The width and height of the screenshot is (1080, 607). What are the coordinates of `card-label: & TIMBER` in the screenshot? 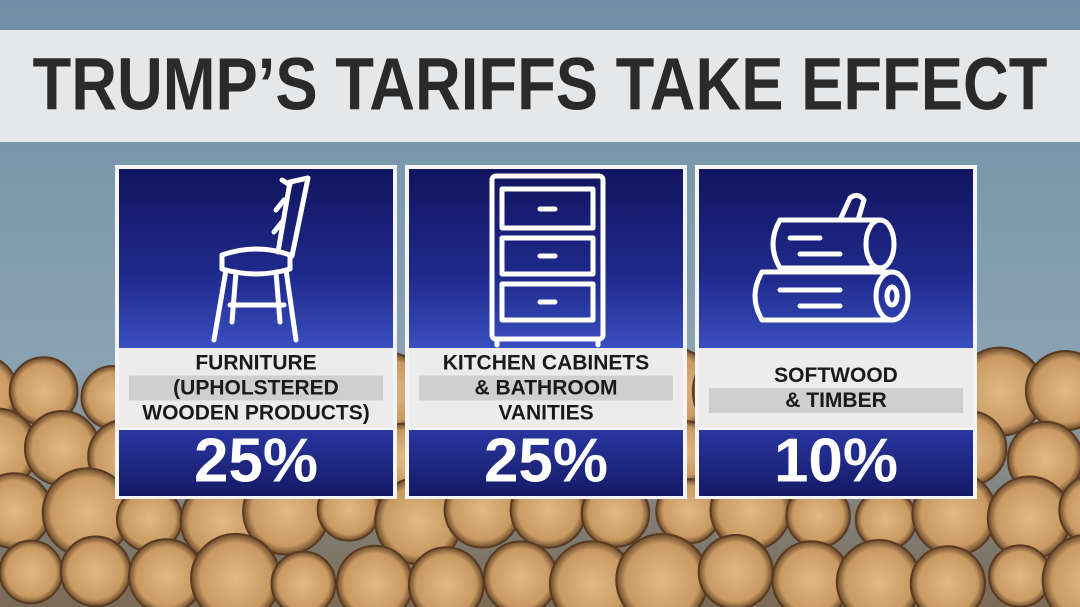 It's located at (836, 400).